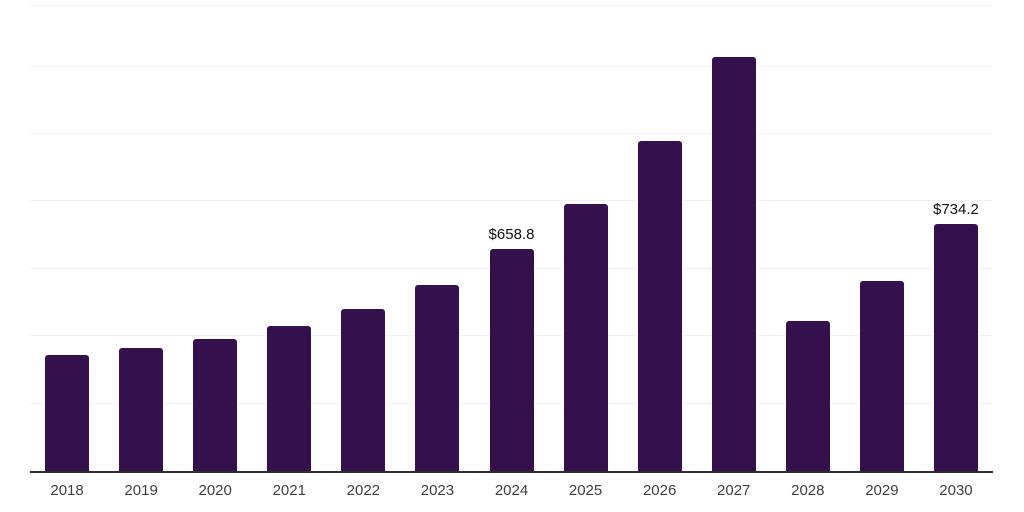 This screenshot has height=512, width=1024. What do you see at coordinates (67, 412) in the screenshot?
I see `bar-2018` at bounding box center [67, 412].